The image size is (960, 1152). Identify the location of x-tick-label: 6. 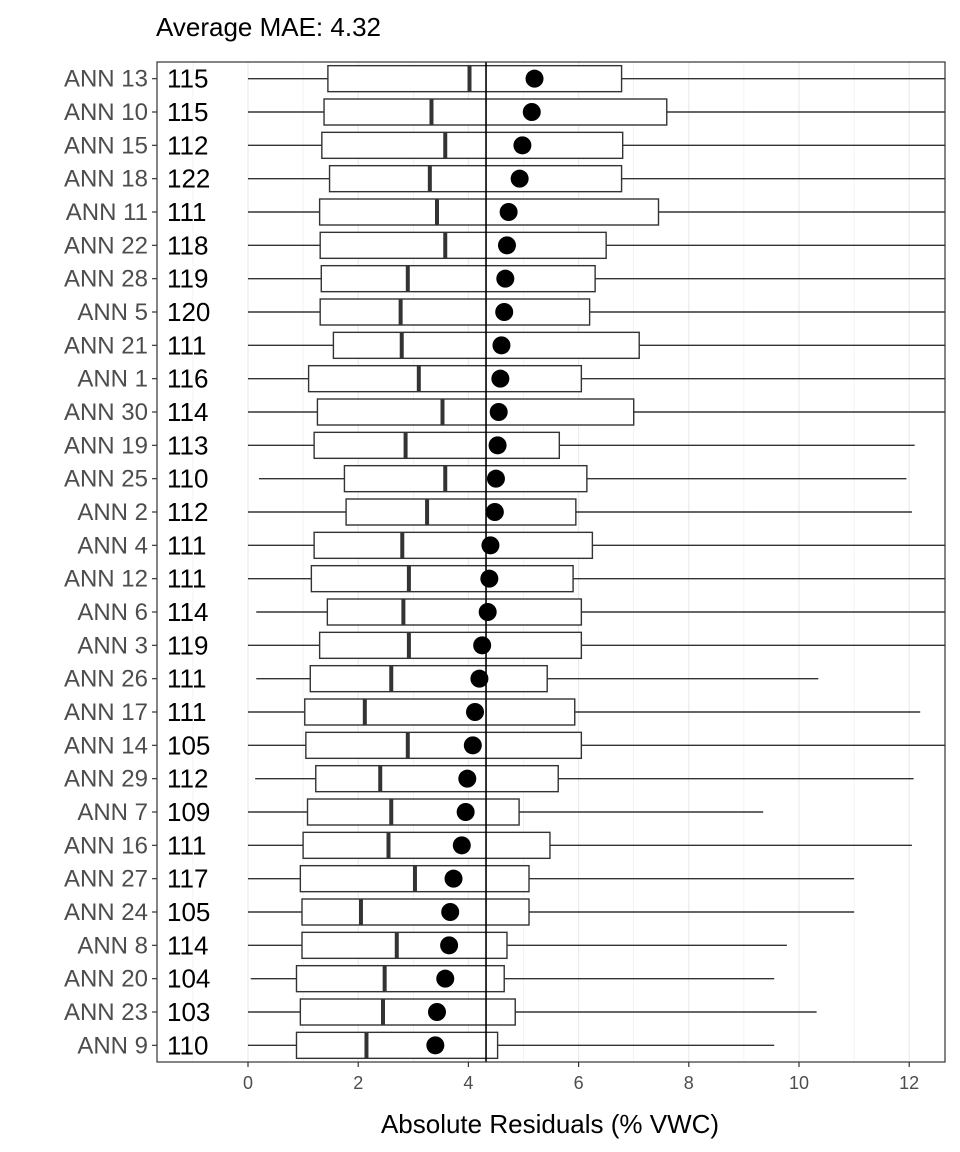
(579, 1083).